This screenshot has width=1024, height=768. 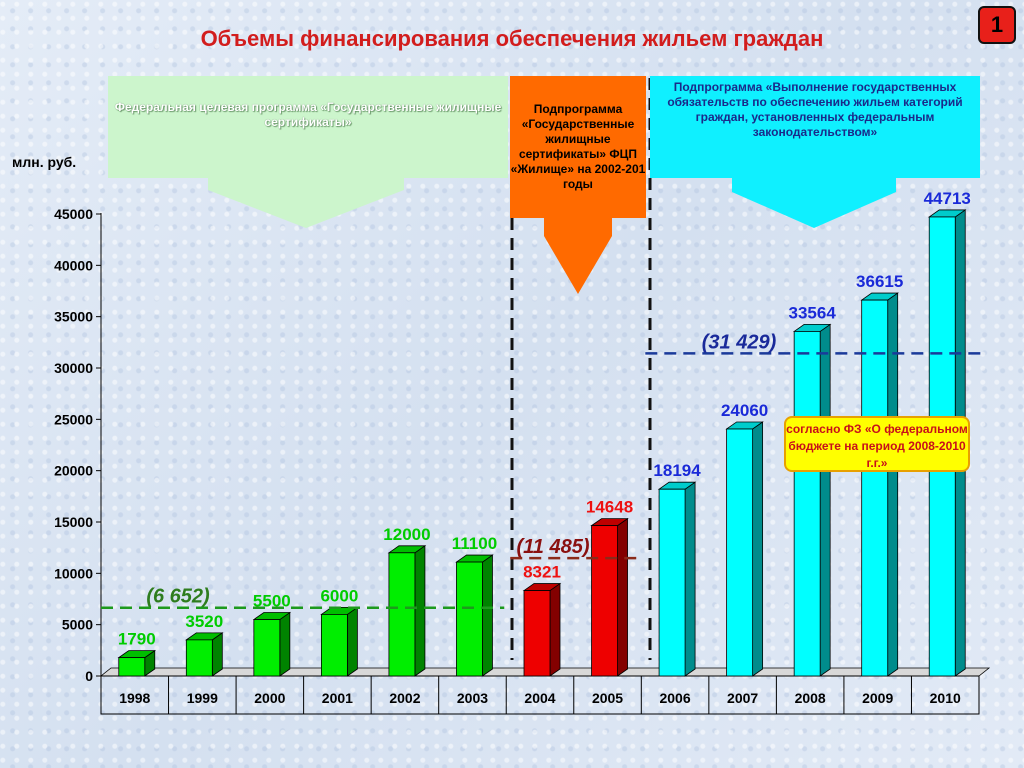 I want to click on bar-1999, so click(x=204, y=654).